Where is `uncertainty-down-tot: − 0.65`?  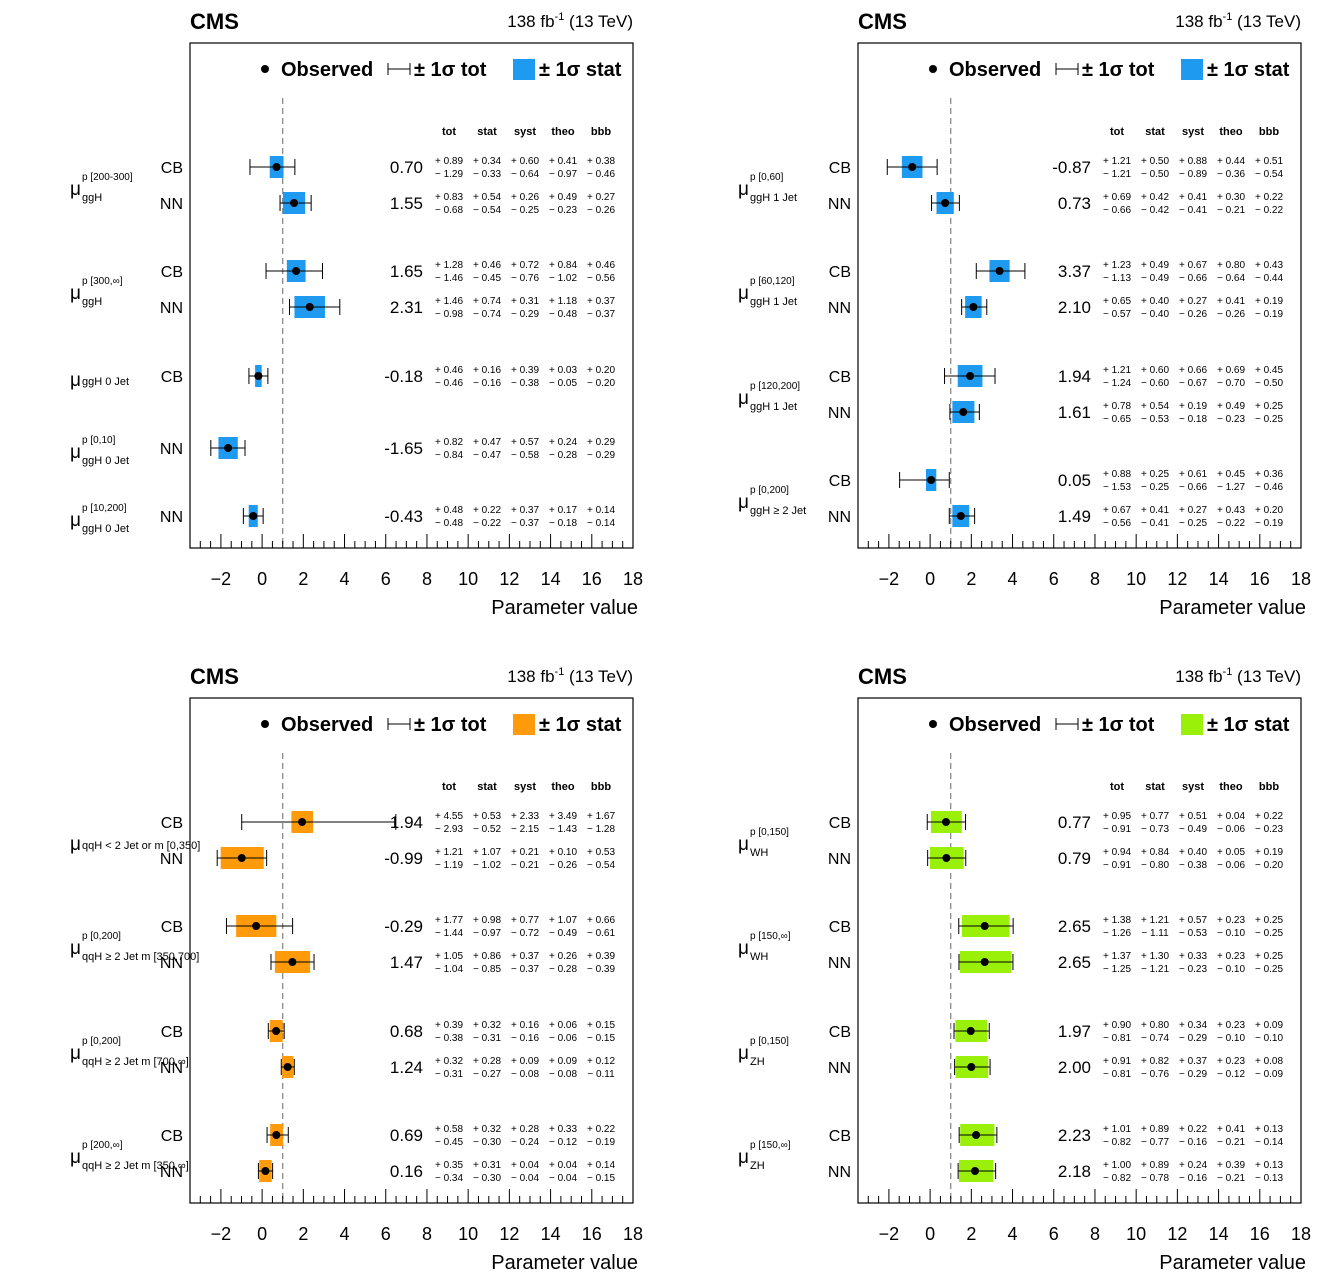
uncertainty-down-tot: − 0.65 is located at coordinates (1117, 419).